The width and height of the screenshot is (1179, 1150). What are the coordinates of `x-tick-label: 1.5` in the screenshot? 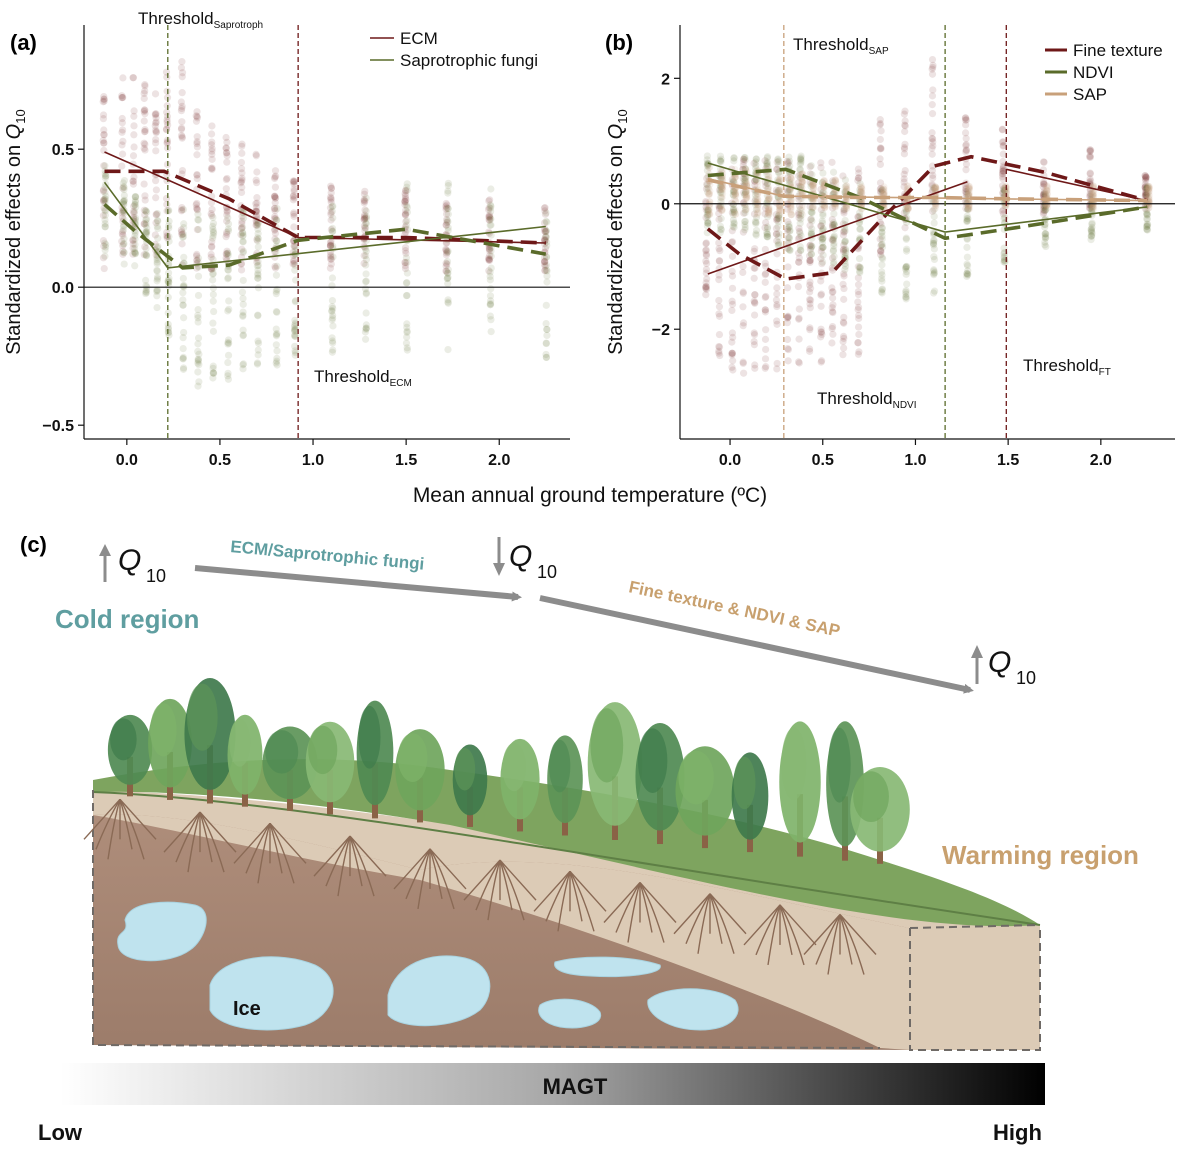 It's located at (1008, 460).